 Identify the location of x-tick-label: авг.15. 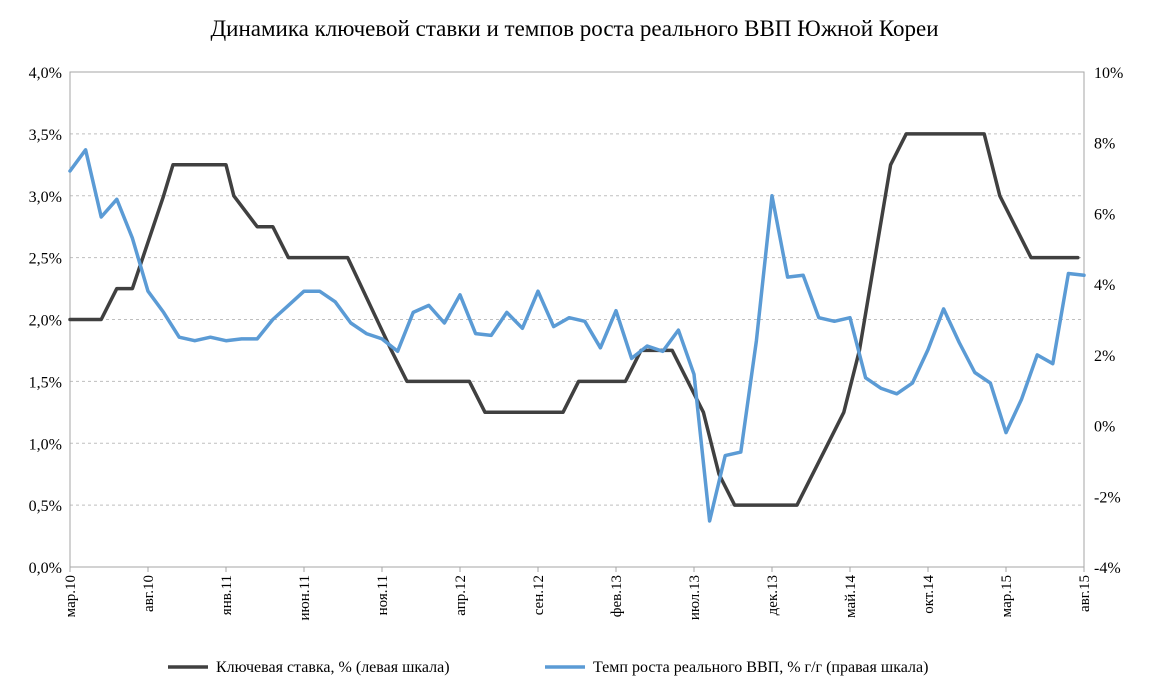
(1085, 593).